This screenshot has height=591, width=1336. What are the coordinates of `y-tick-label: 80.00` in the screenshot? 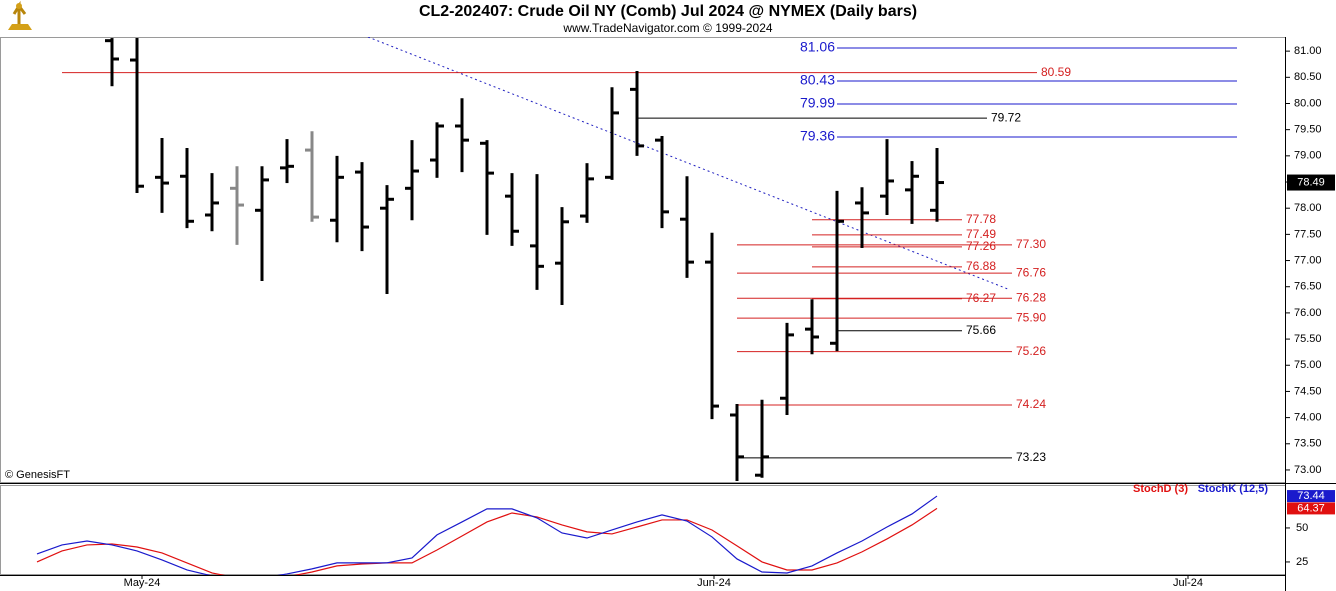 It's located at (1308, 103).